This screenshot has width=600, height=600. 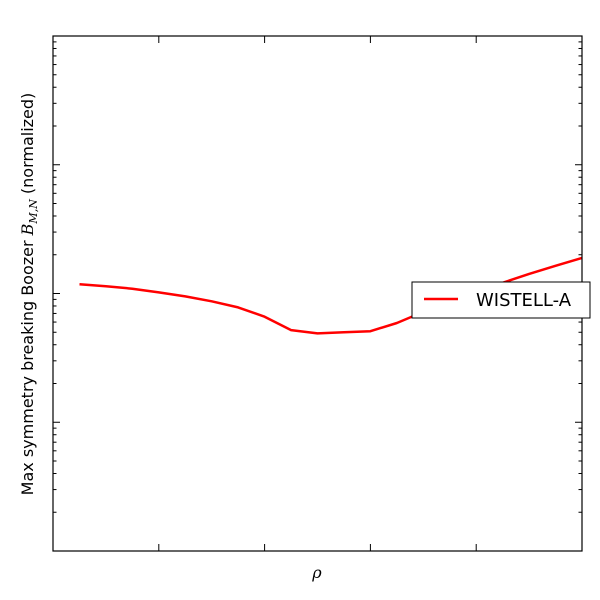 What do you see at coordinates (316, 572) in the screenshot?
I see `x-axis-label: ρ` at bounding box center [316, 572].